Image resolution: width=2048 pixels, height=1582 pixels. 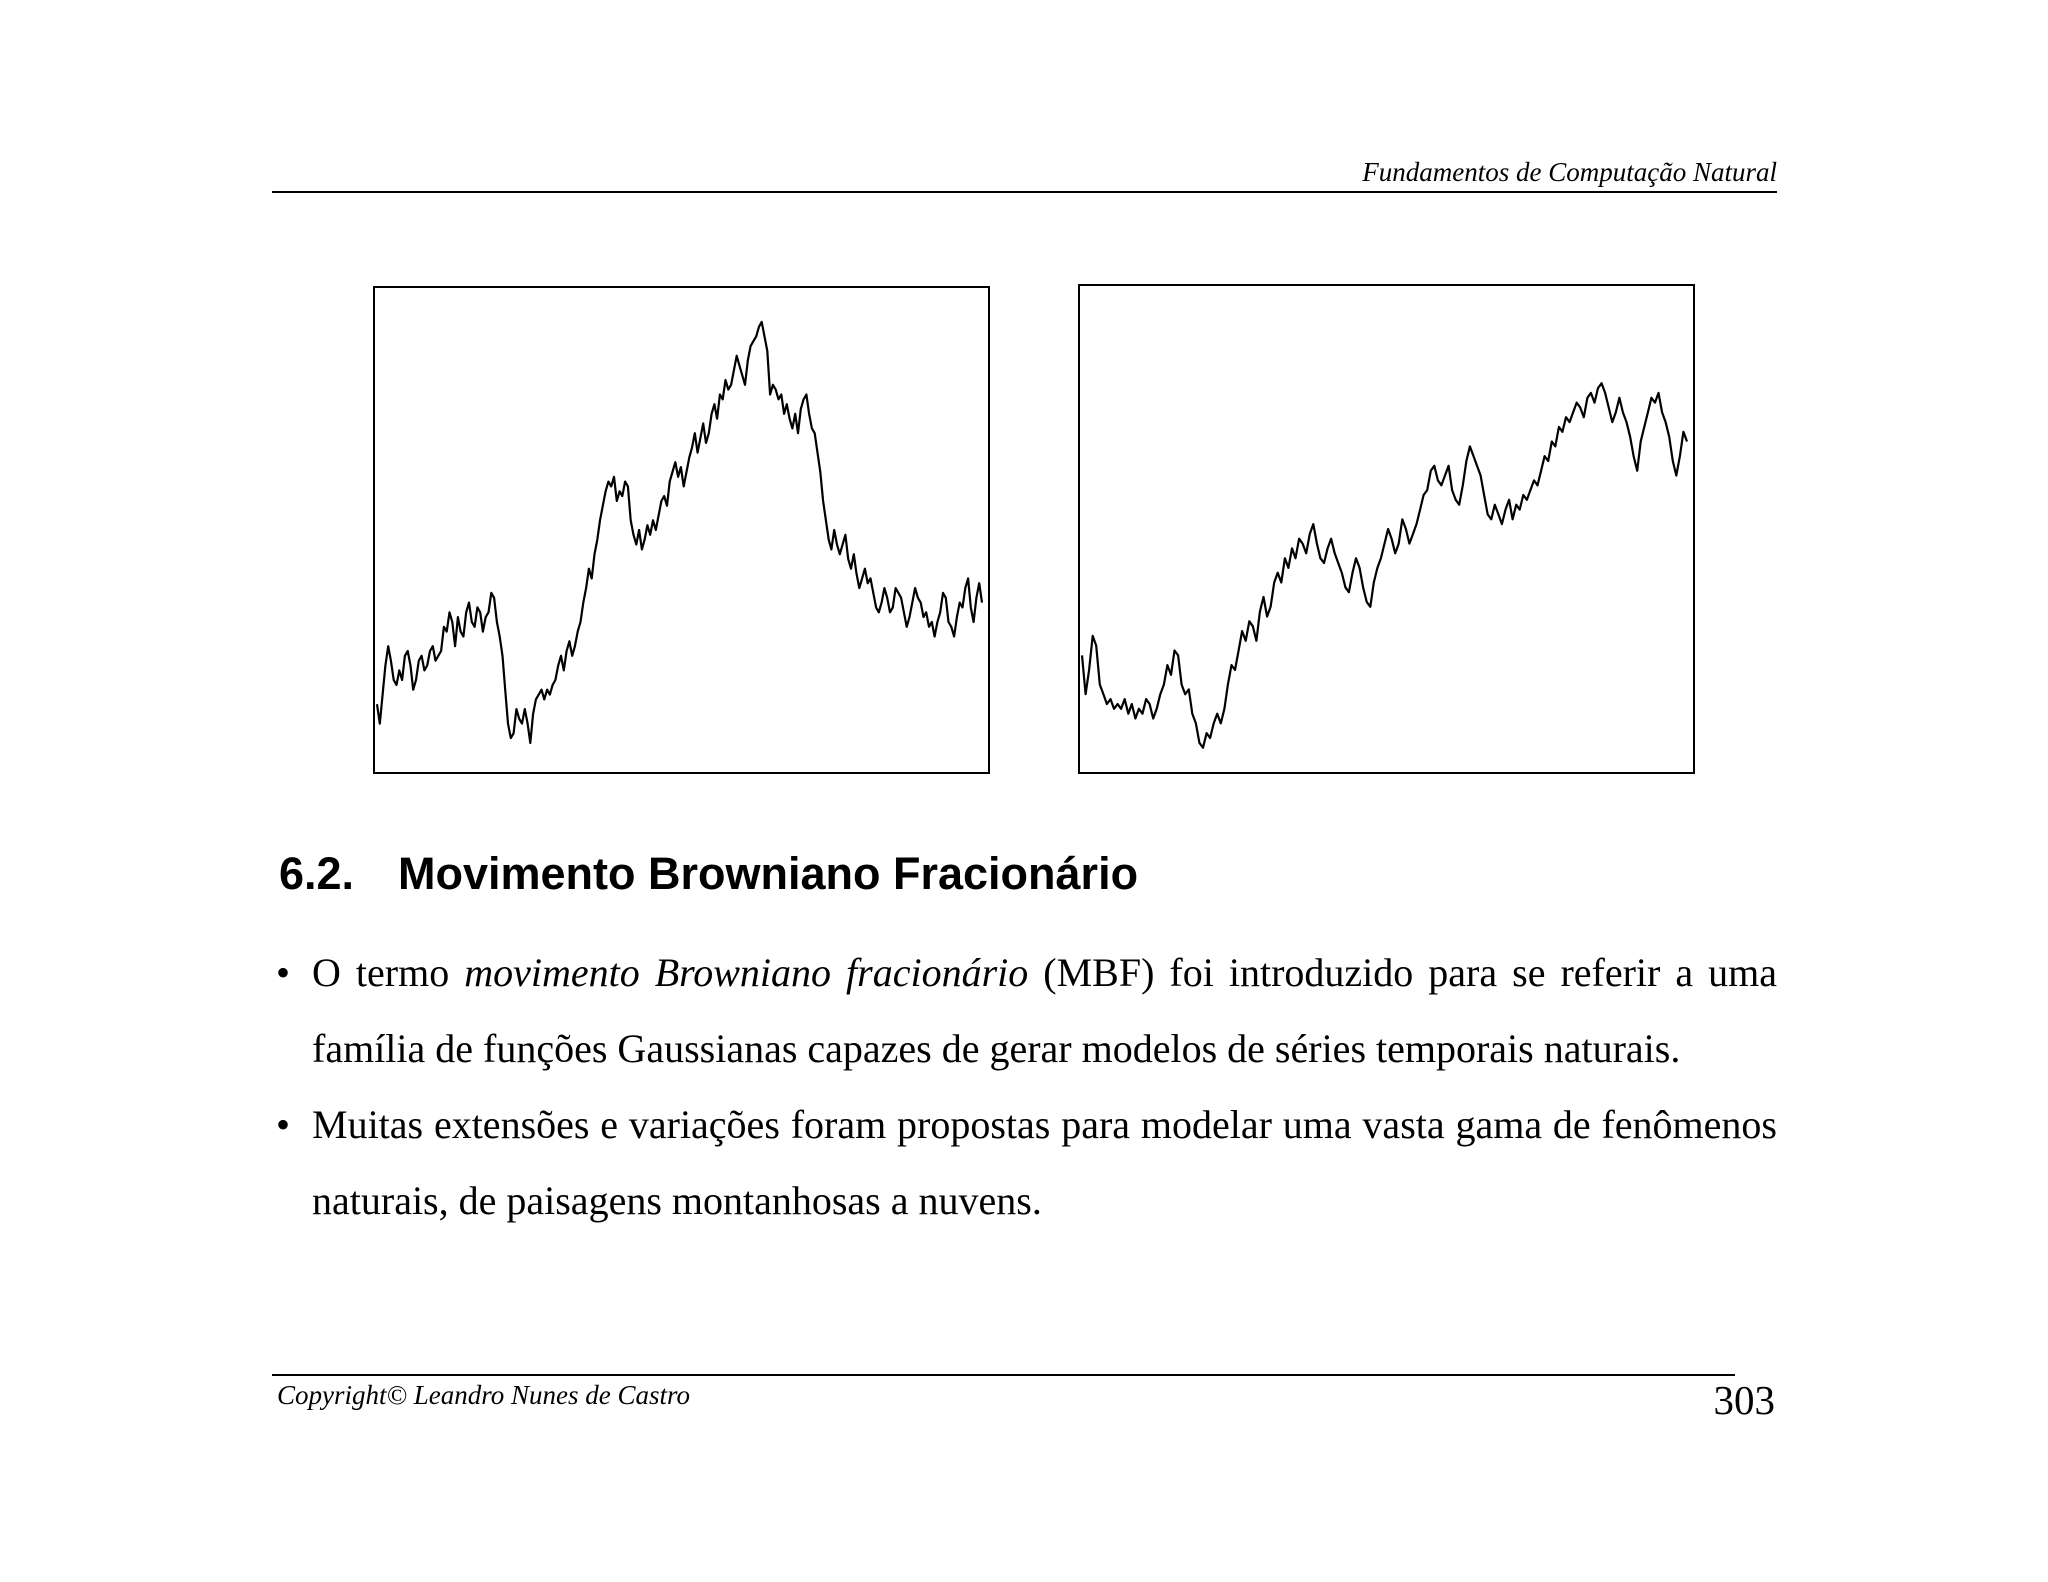 I want to click on left-plot, so click(x=681, y=530).